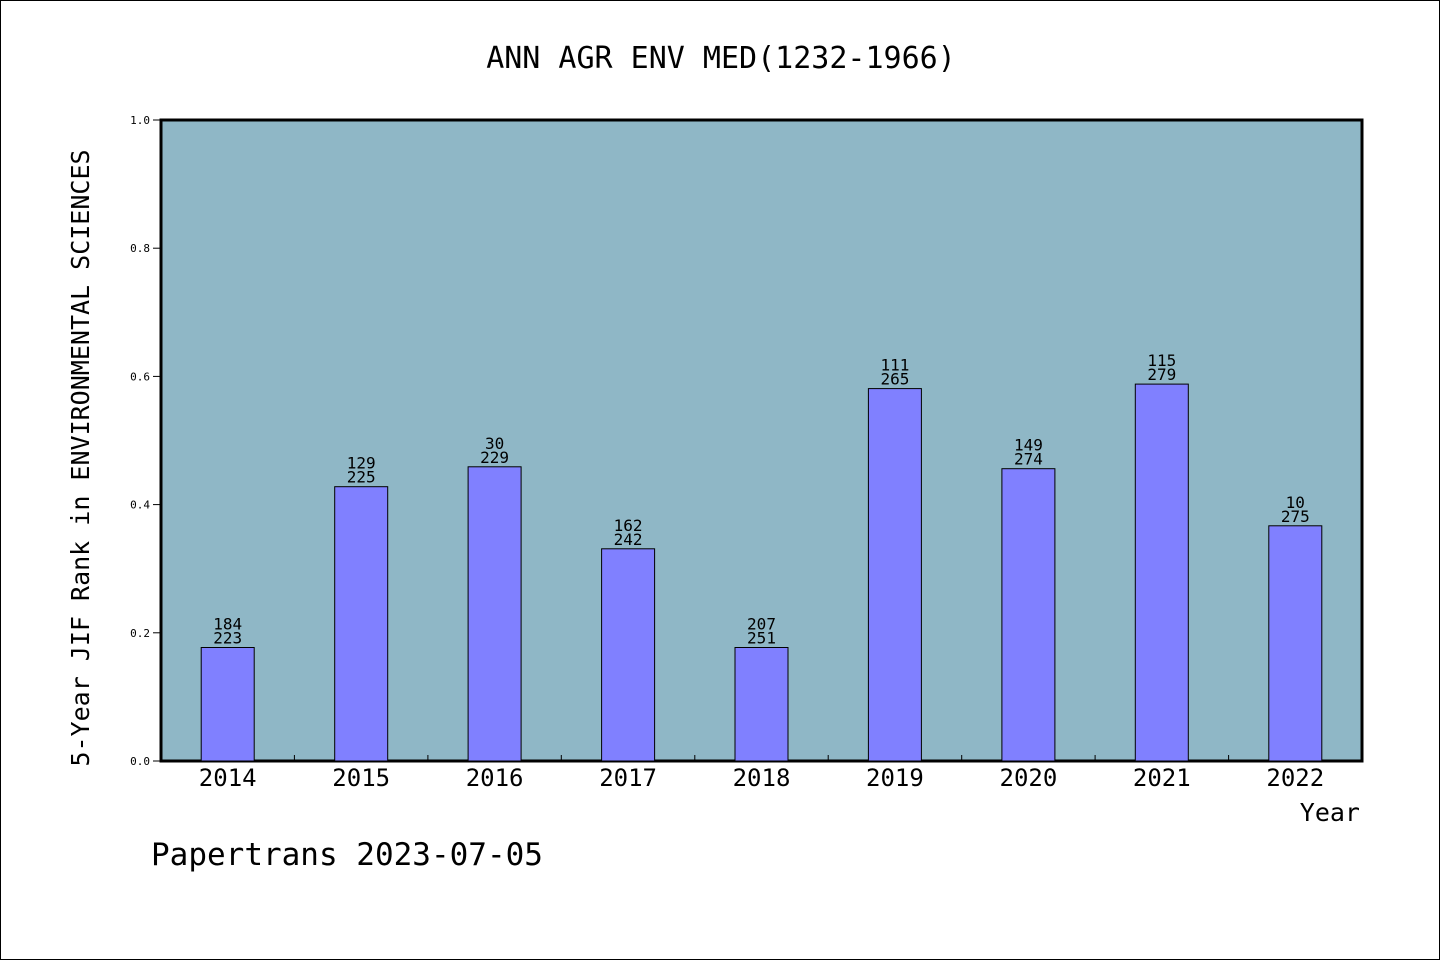  What do you see at coordinates (1295, 643) in the screenshot?
I see `bar-2022` at bounding box center [1295, 643].